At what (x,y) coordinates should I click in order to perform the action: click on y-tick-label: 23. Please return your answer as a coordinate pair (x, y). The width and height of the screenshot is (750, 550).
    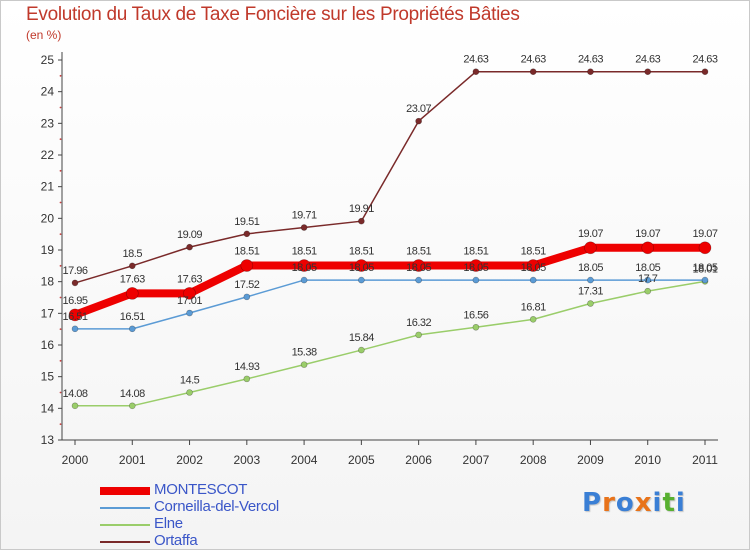
    Looking at the image, I should click on (48, 123).